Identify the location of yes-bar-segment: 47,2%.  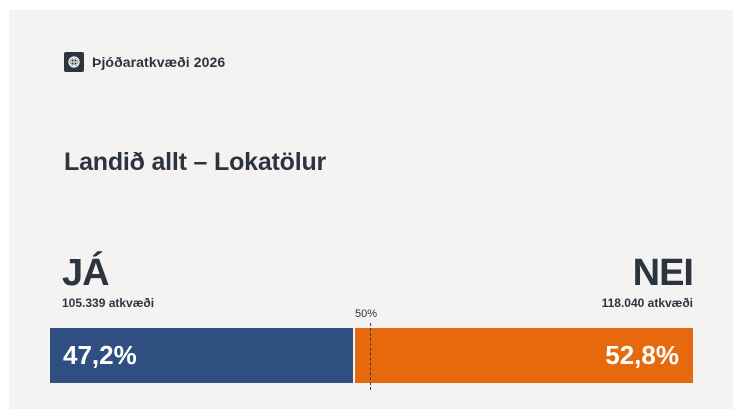
(202, 355).